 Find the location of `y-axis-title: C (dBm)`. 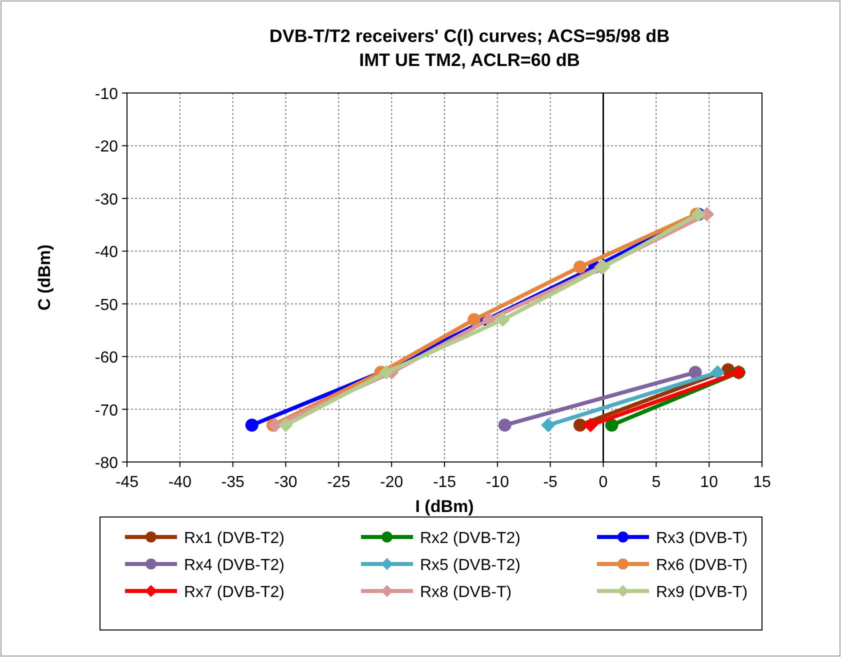

y-axis-title: C (dBm) is located at coordinates (44, 277).